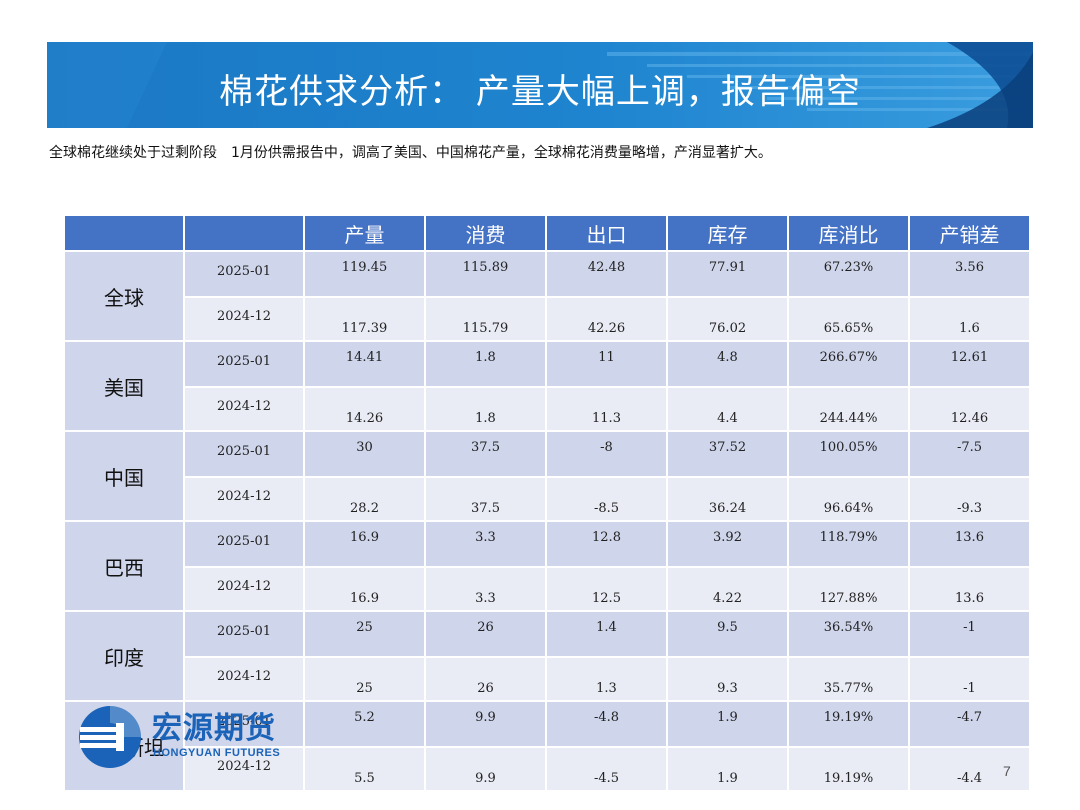 This screenshot has height=810, width=1080. Describe the element at coordinates (485, 634) in the screenshot. I see `value-cell: 26` at that location.